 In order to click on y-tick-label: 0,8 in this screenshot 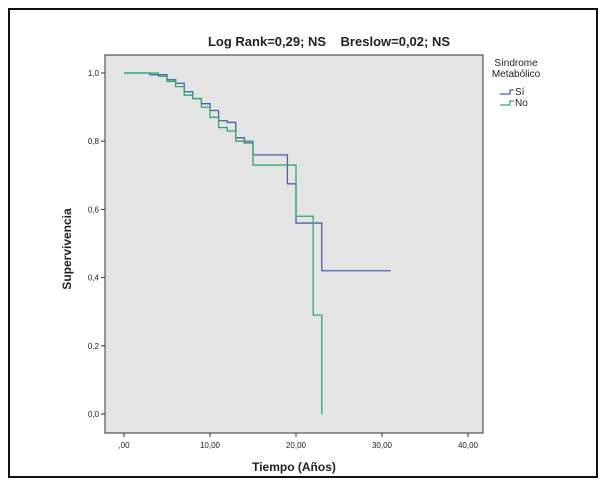, I will do `click(94, 141)`.